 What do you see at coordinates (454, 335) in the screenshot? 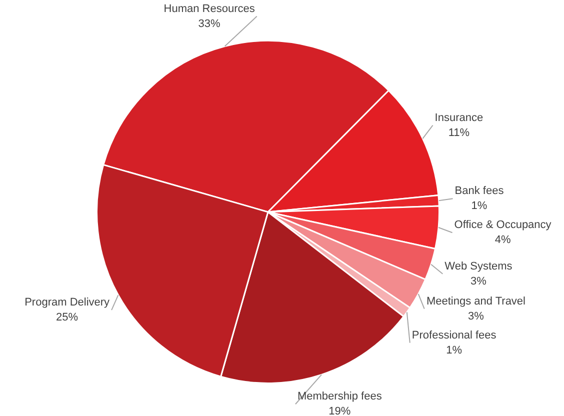
I see `slice-label: Professional fees` at bounding box center [454, 335].